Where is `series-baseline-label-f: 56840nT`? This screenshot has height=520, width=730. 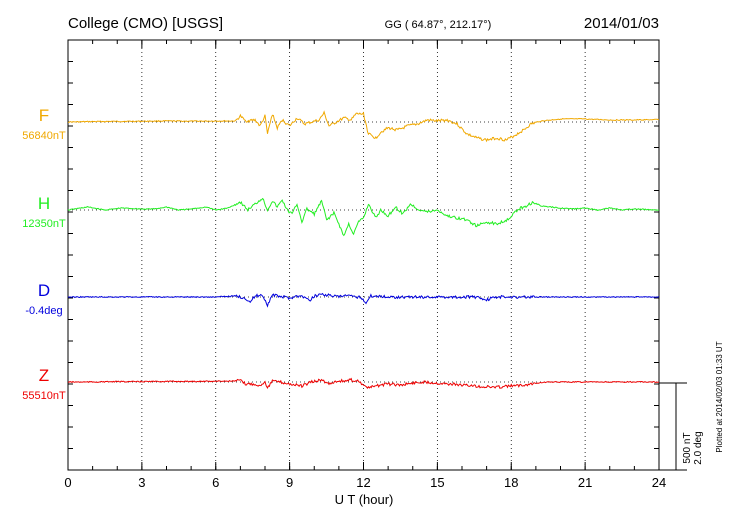 series-baseline-label-f: 56840nT is located at coordinates (44, 136).